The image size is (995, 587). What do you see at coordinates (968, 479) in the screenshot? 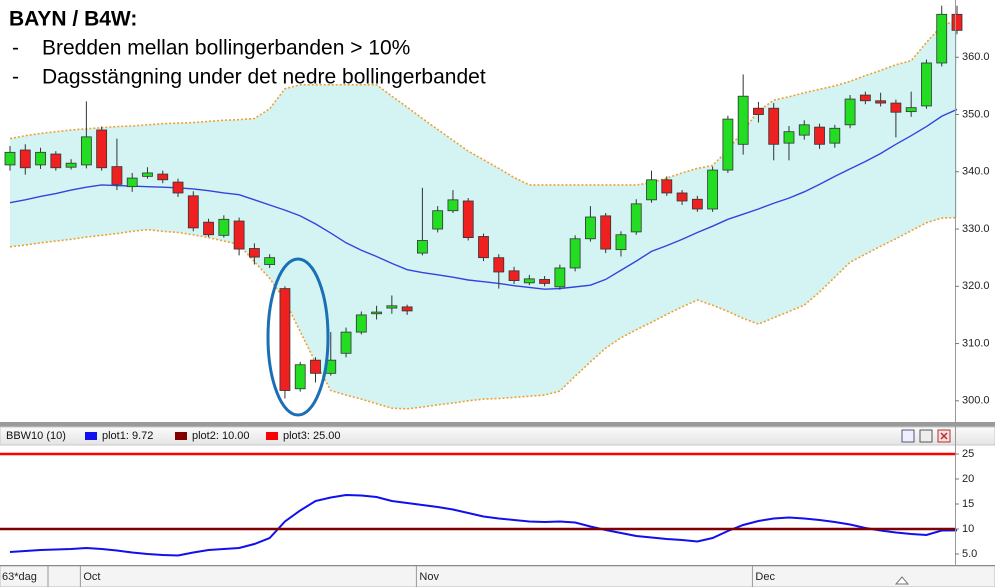
I see `y-tick-label: 20` at bounding box center [968, 479].